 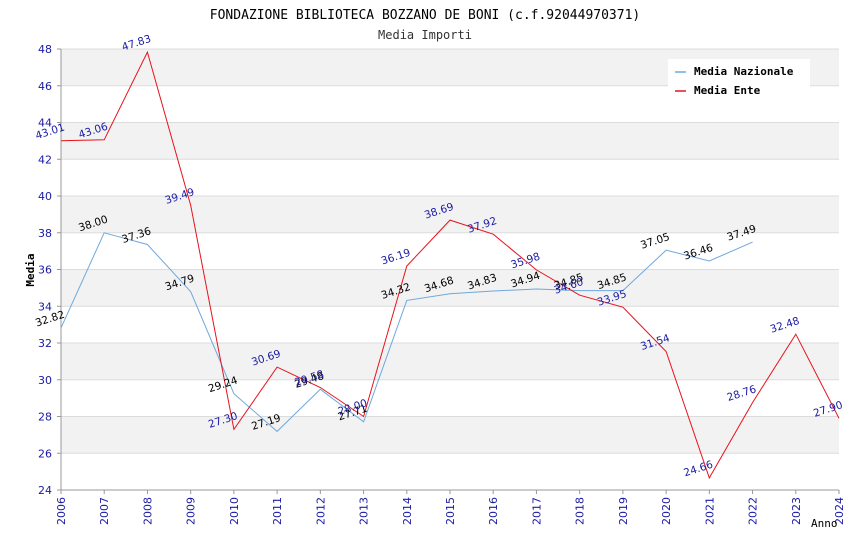 What do you see at coordinates (234, 511) in the screenshot?
I see `x-tick-label: 2010` at bounding box center [234, 511].